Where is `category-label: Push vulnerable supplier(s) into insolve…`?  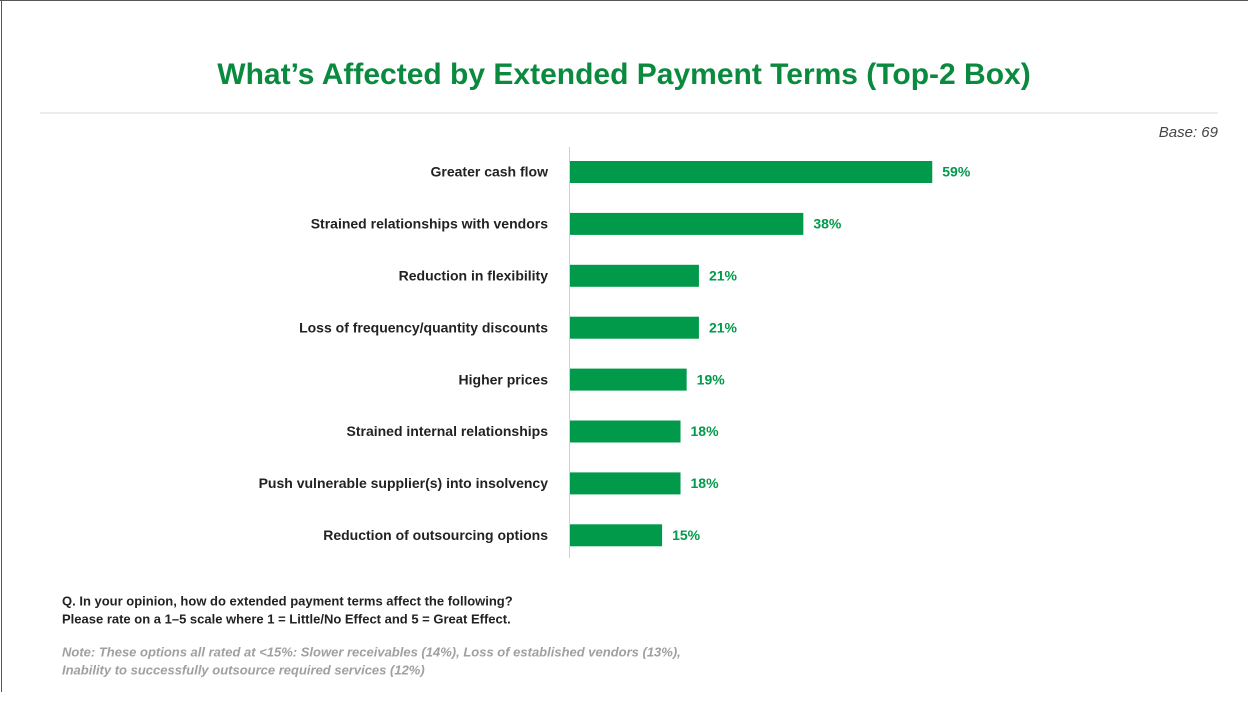 category-label: Push vulnerable supplier(s) into insolve… is located at coordinates (404, 483).